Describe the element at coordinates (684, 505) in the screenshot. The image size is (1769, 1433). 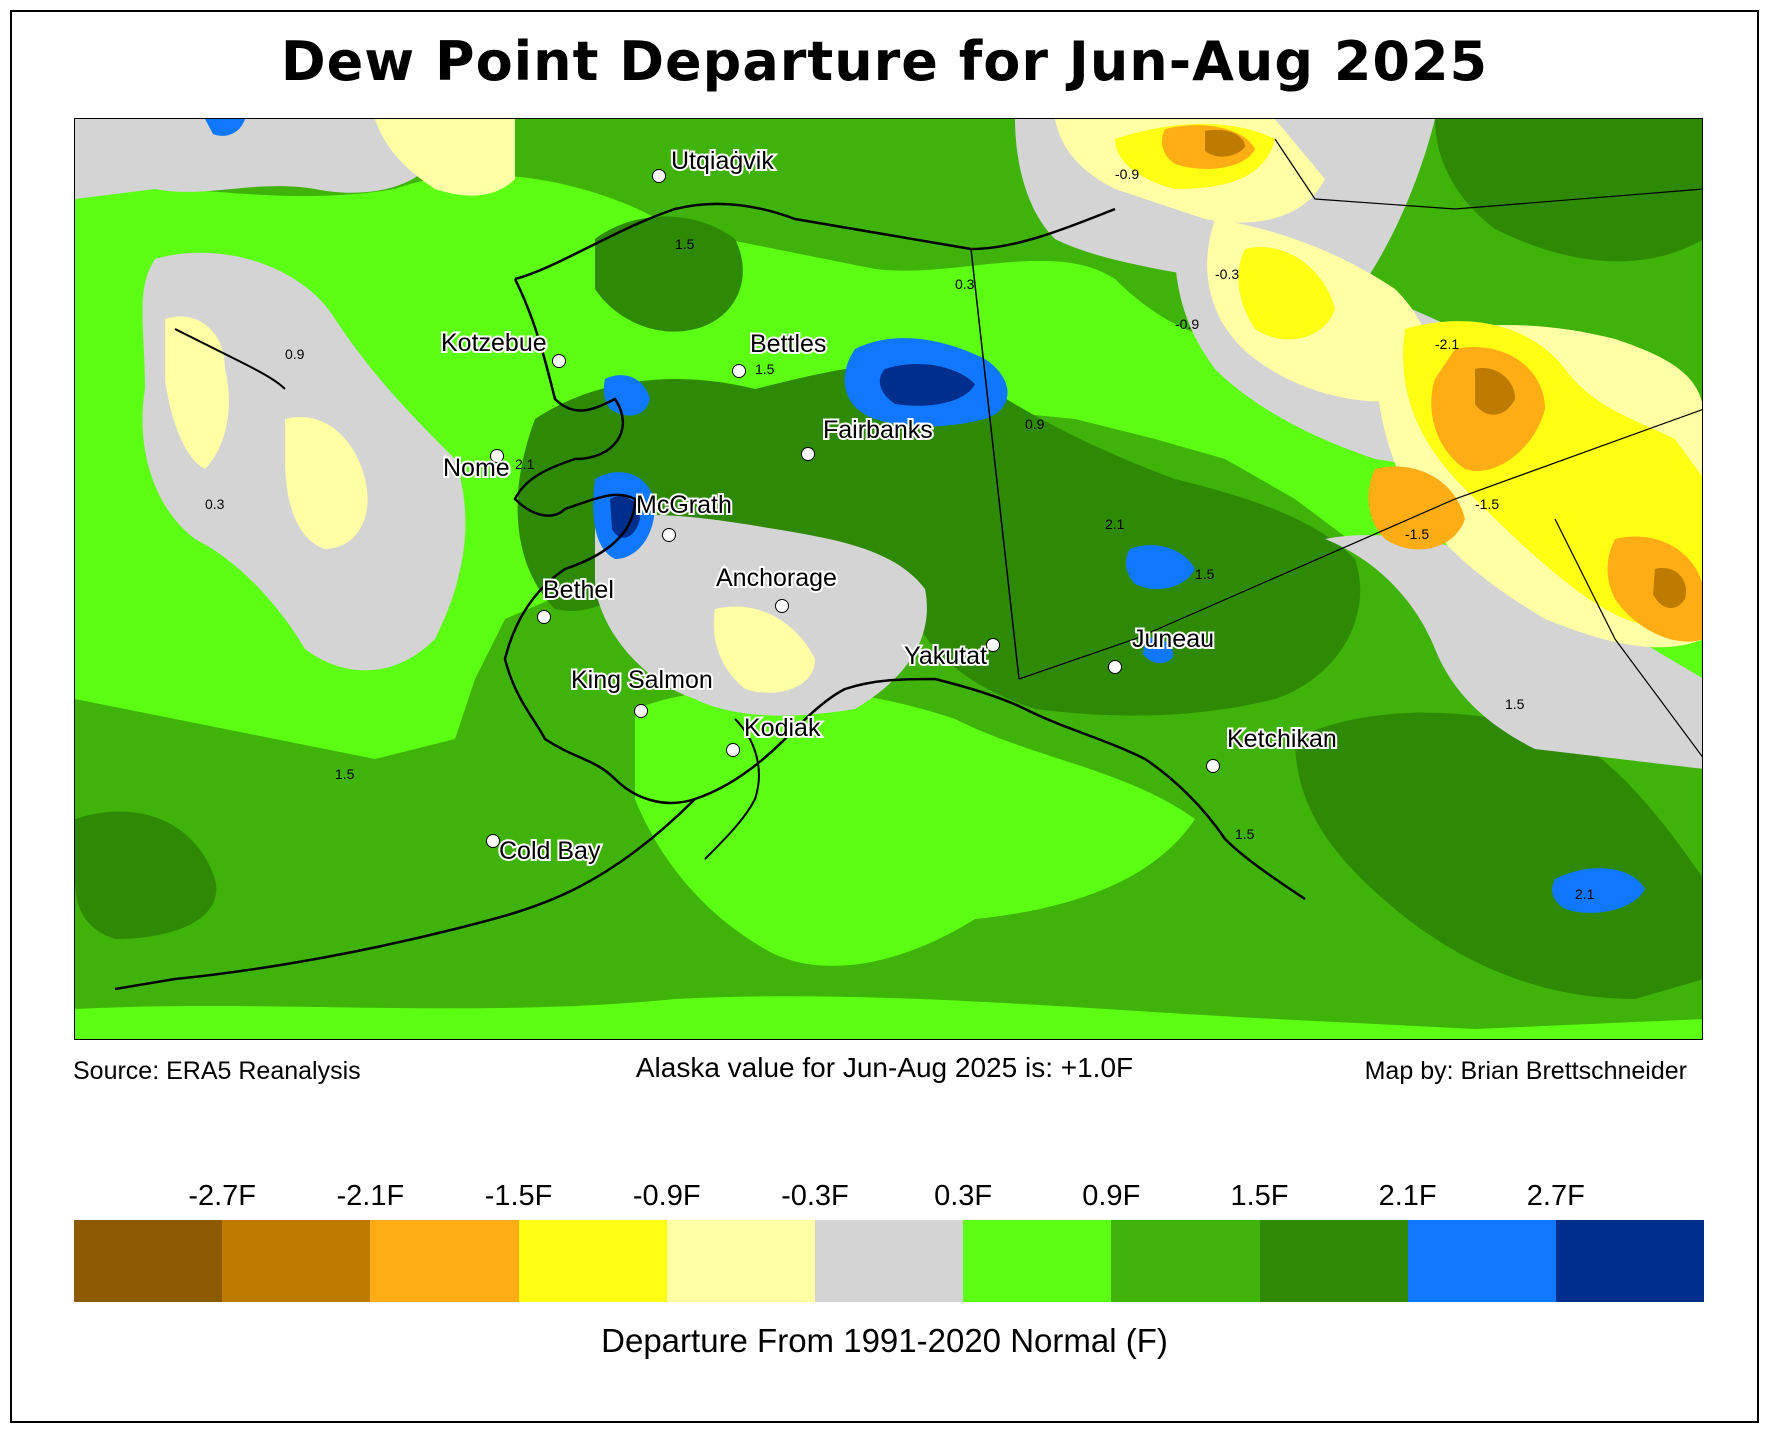
I see `city-label-mcgrath: McGrath` at that location.